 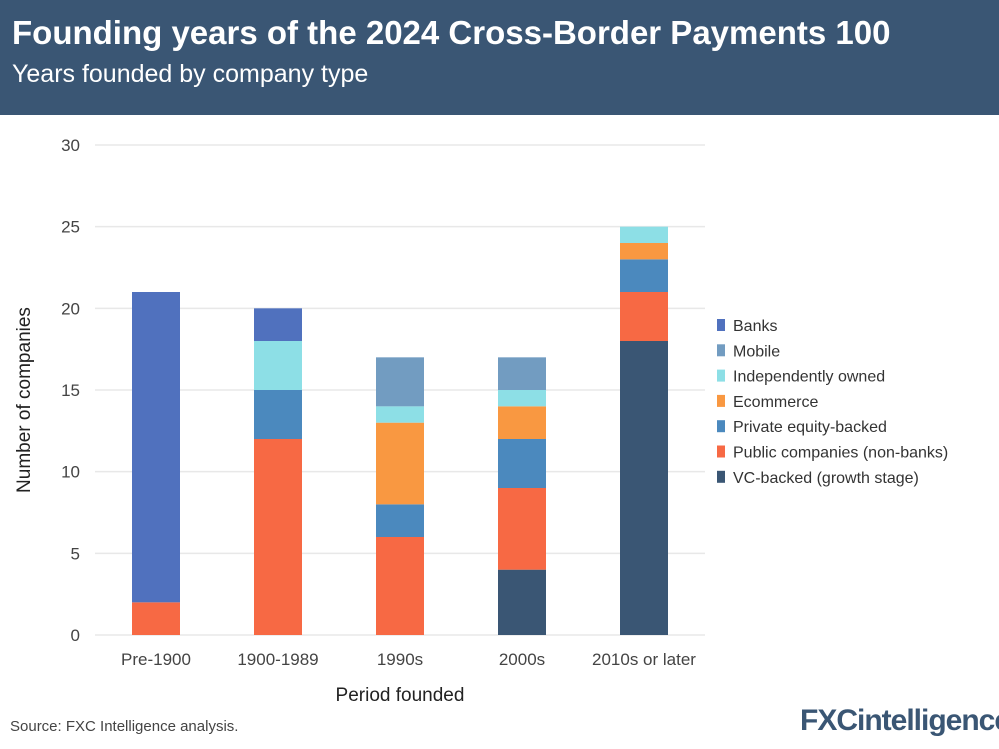 What do you see at coordinates (755, 326) in the screenshot?
I see `legend-label: Banks` at bounding box center [755, 326].